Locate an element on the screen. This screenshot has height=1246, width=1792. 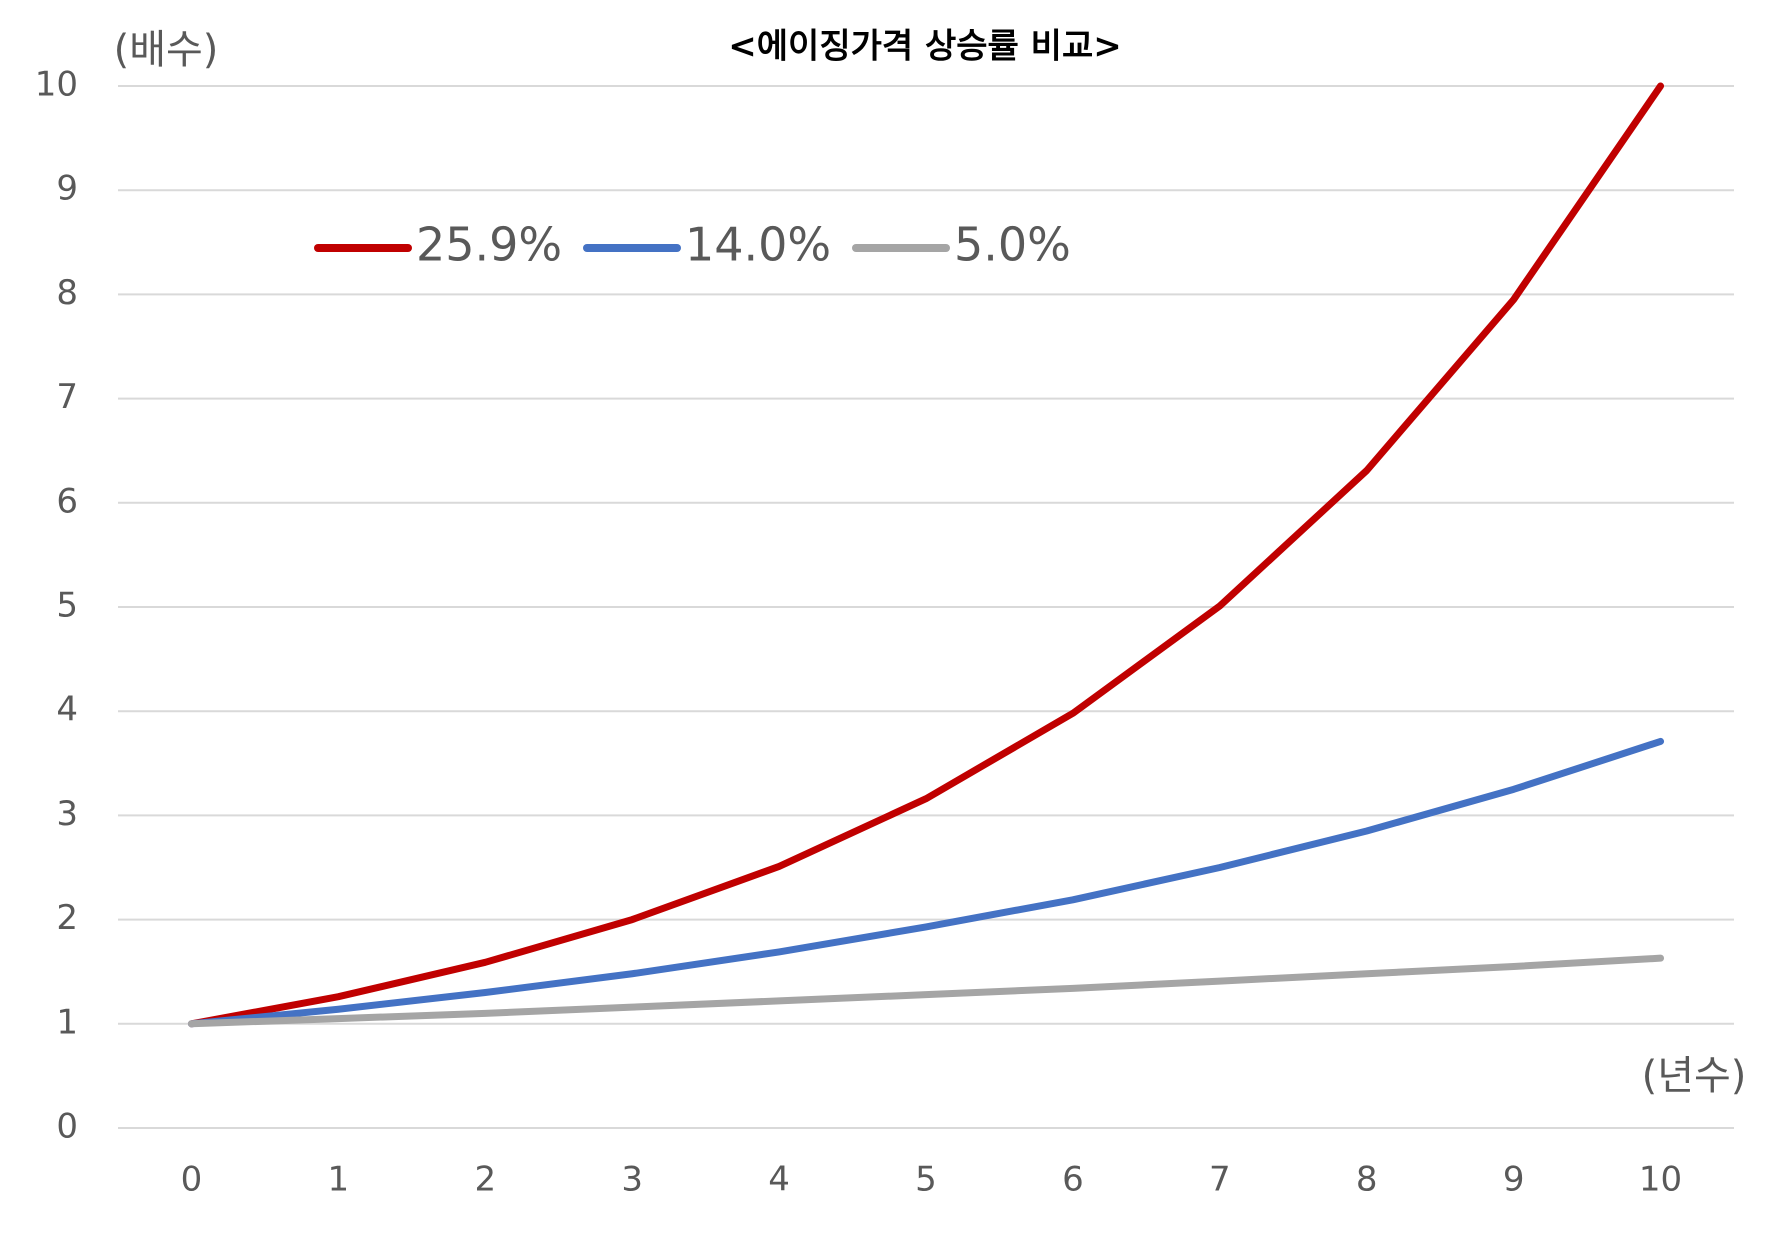
x-tick-label: 7 is located at coordinates (1220, 1180).